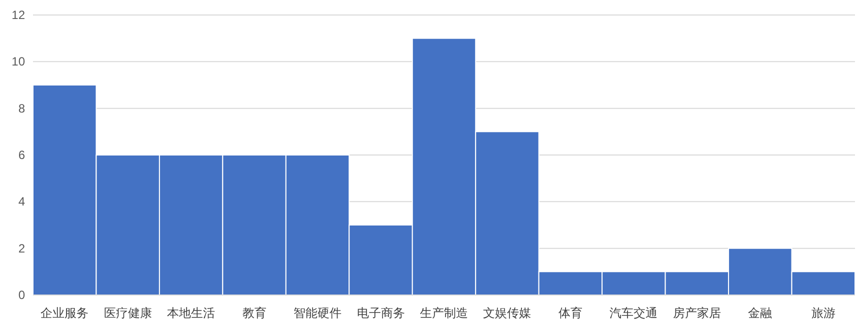 The image size is (866, 328). What do you see at coordinates (22, 108) in the screenshot?
I see `y-tick-label: 8` at bounding box center [22, 108].